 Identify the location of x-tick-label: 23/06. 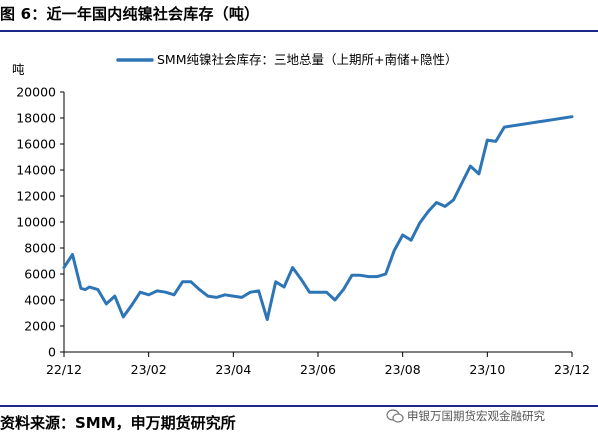
(318, 369).